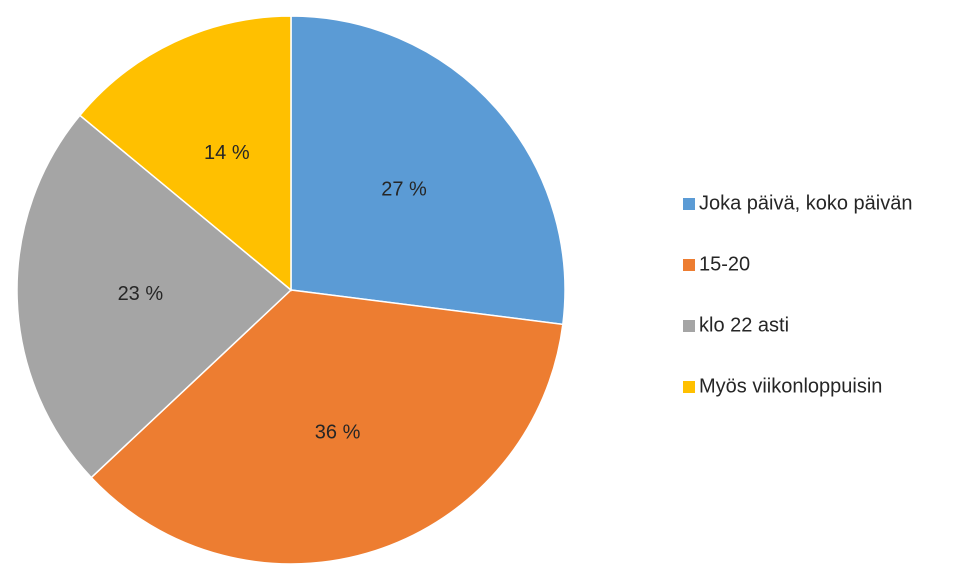 The image size is (967, 564). Describe the element at coordinates (141, 294) in the screenshot. I see `data-label: 23 %` at that location.